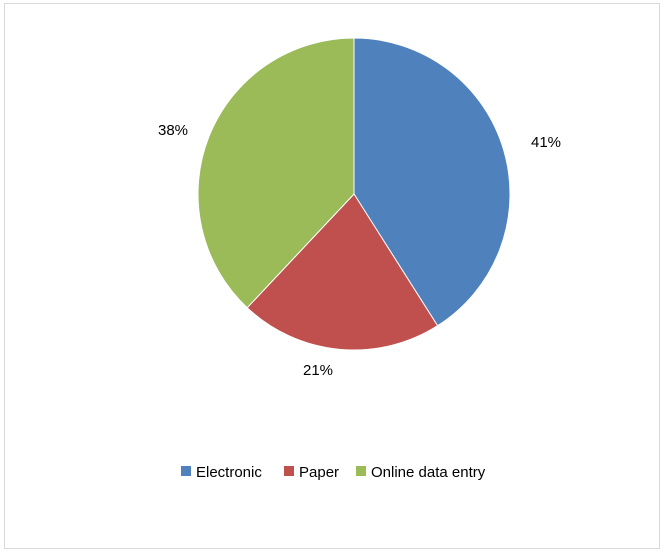 The width and height of the screenshot is (666, 554). What do you see at coordinates (276, 173) in the screenshot?
I see `slice-online-data-entry` at bounding box center [276, 173].